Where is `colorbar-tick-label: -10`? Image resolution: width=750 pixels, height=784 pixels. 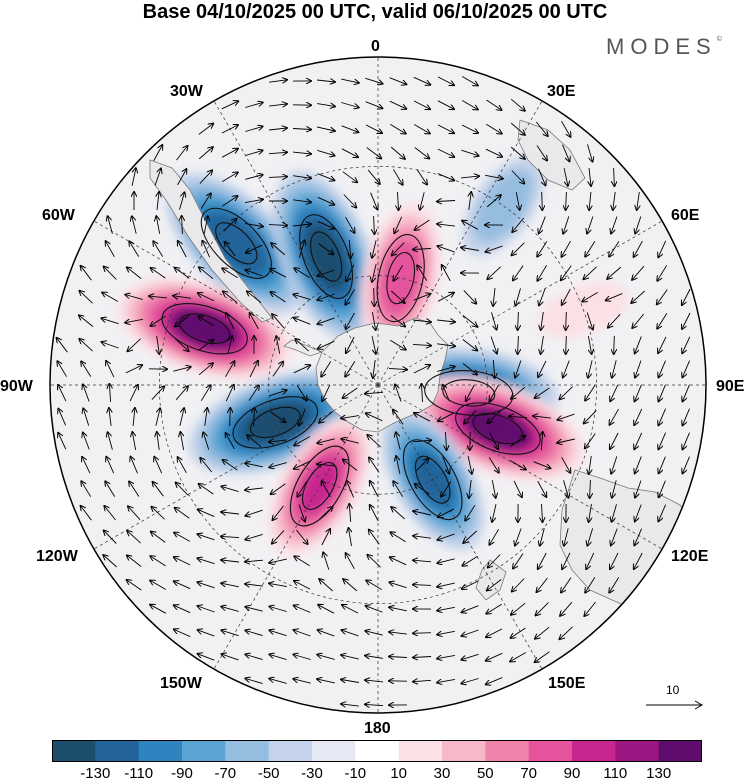
colorbar-tick-label: -10 is located at coordinates (355, 774).